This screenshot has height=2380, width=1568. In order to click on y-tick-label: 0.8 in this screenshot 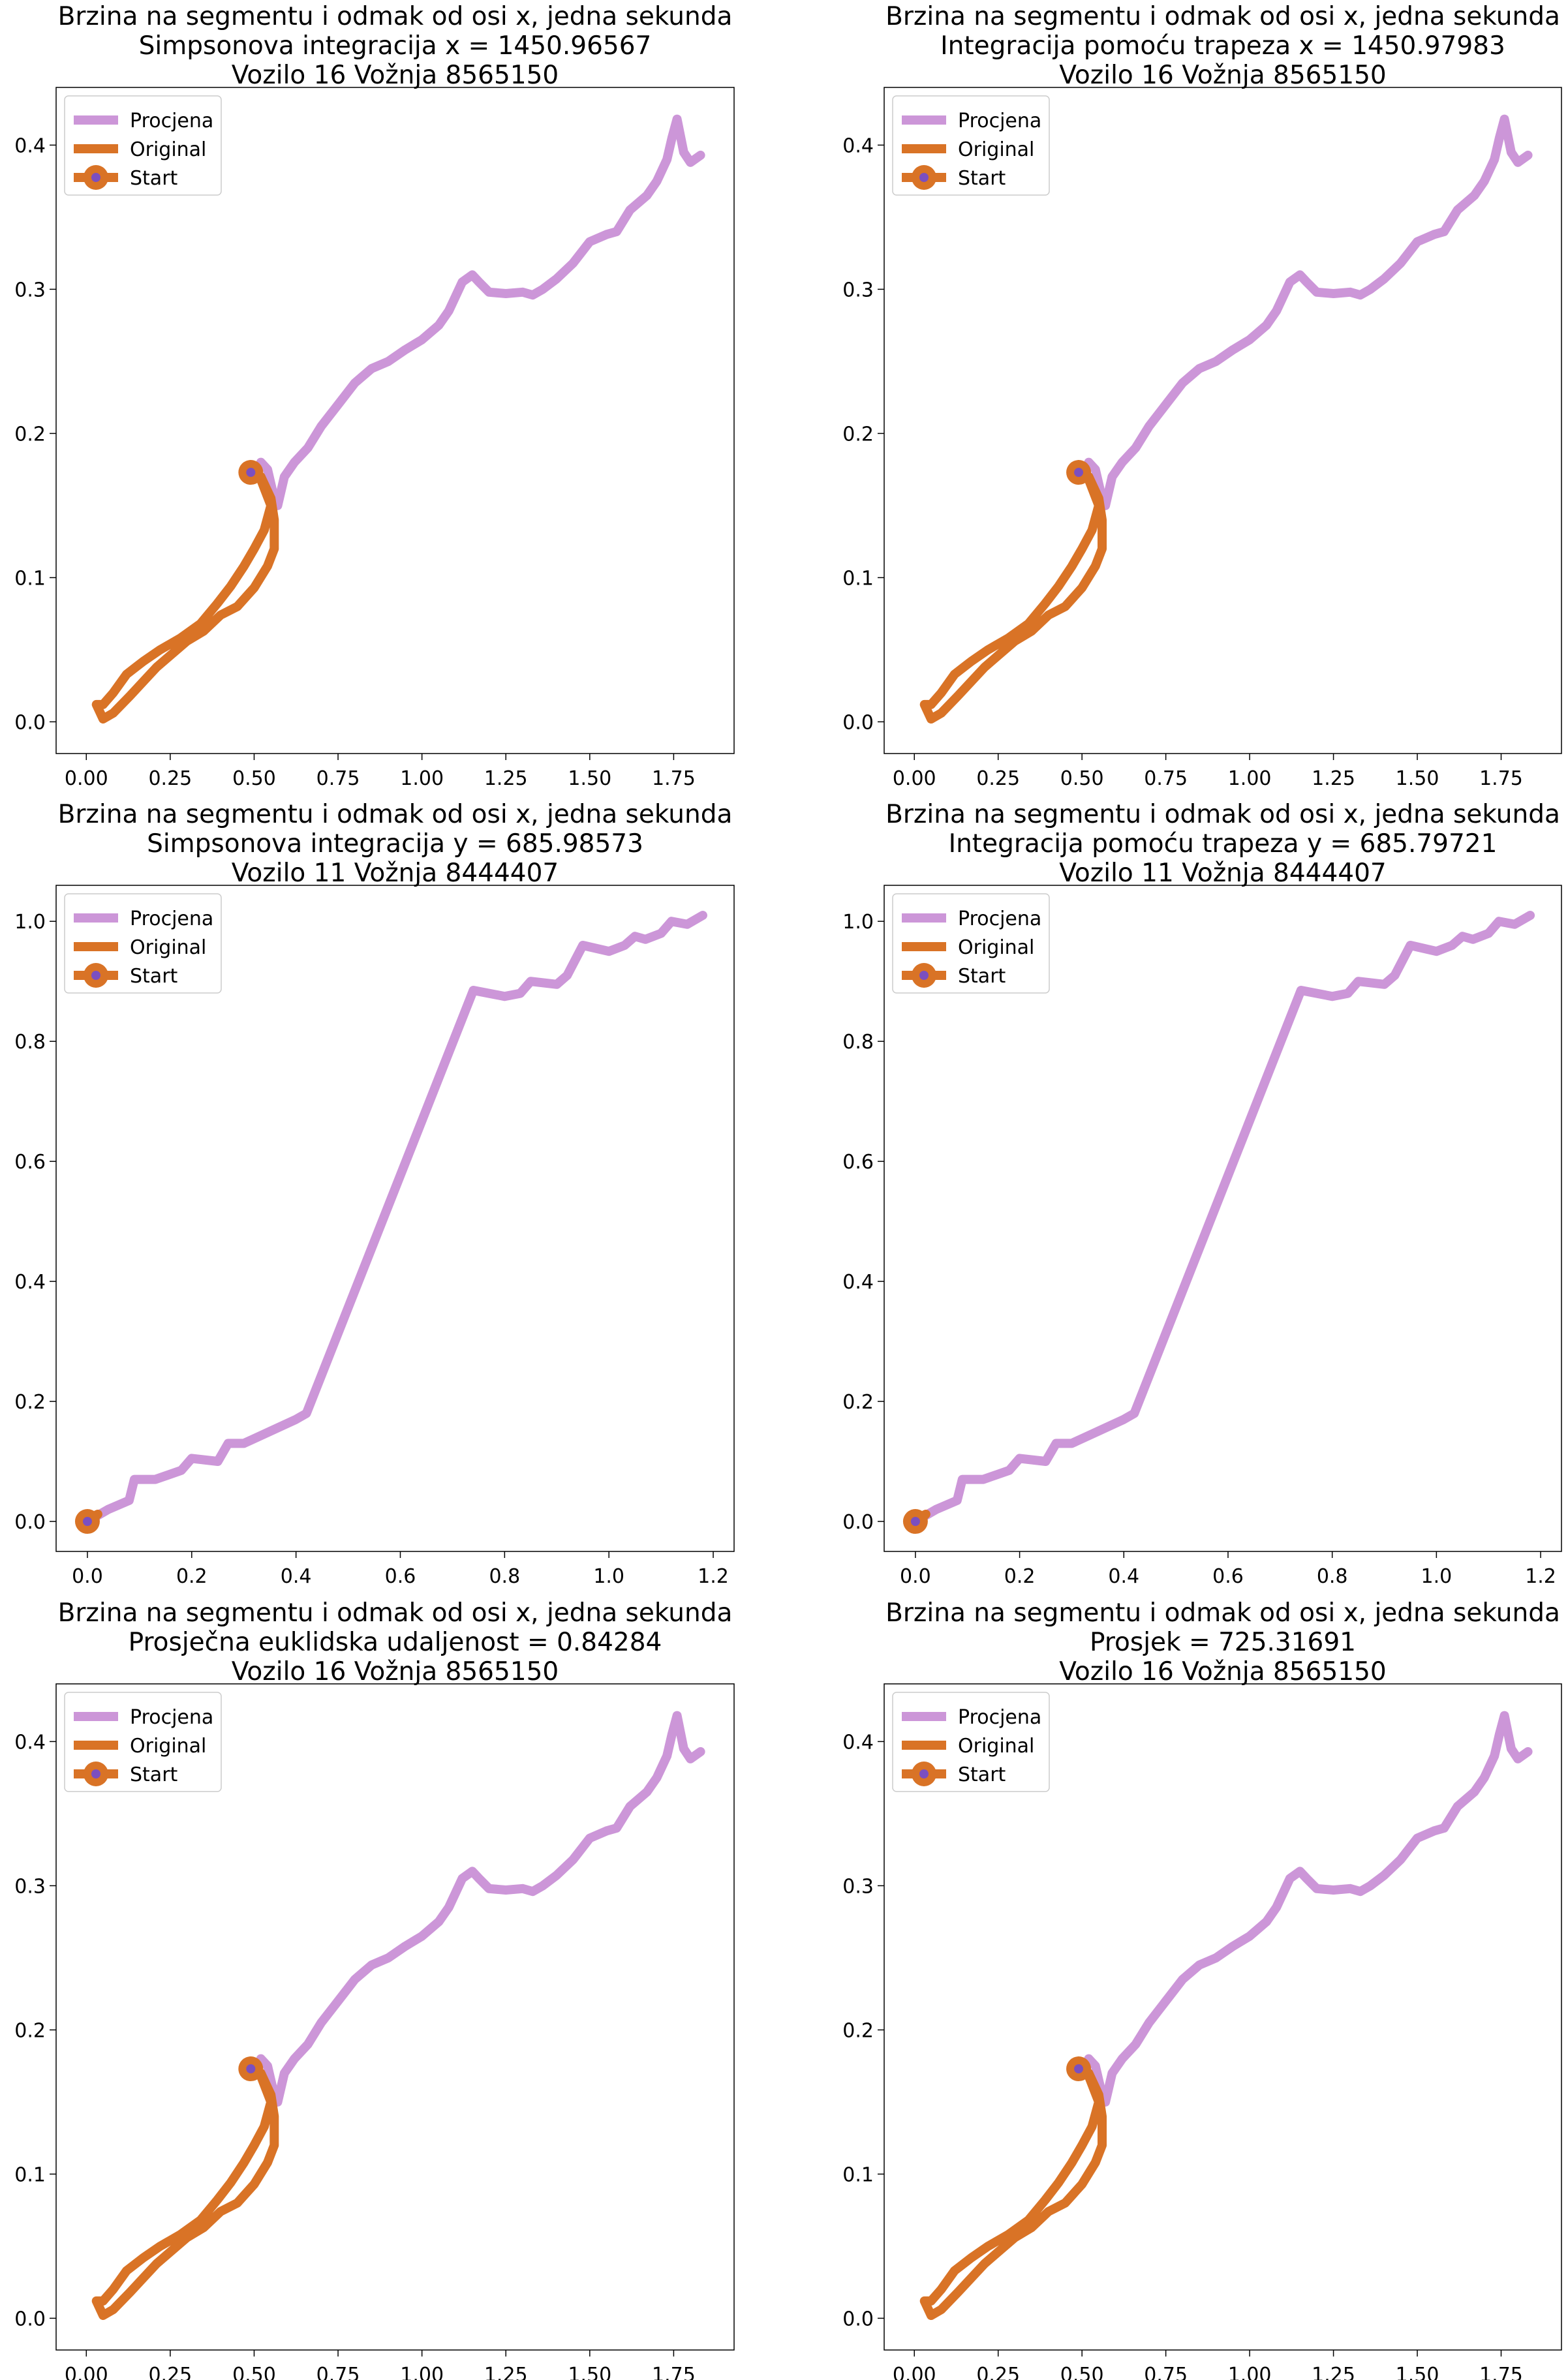, I will do `click(858, 1043)`.